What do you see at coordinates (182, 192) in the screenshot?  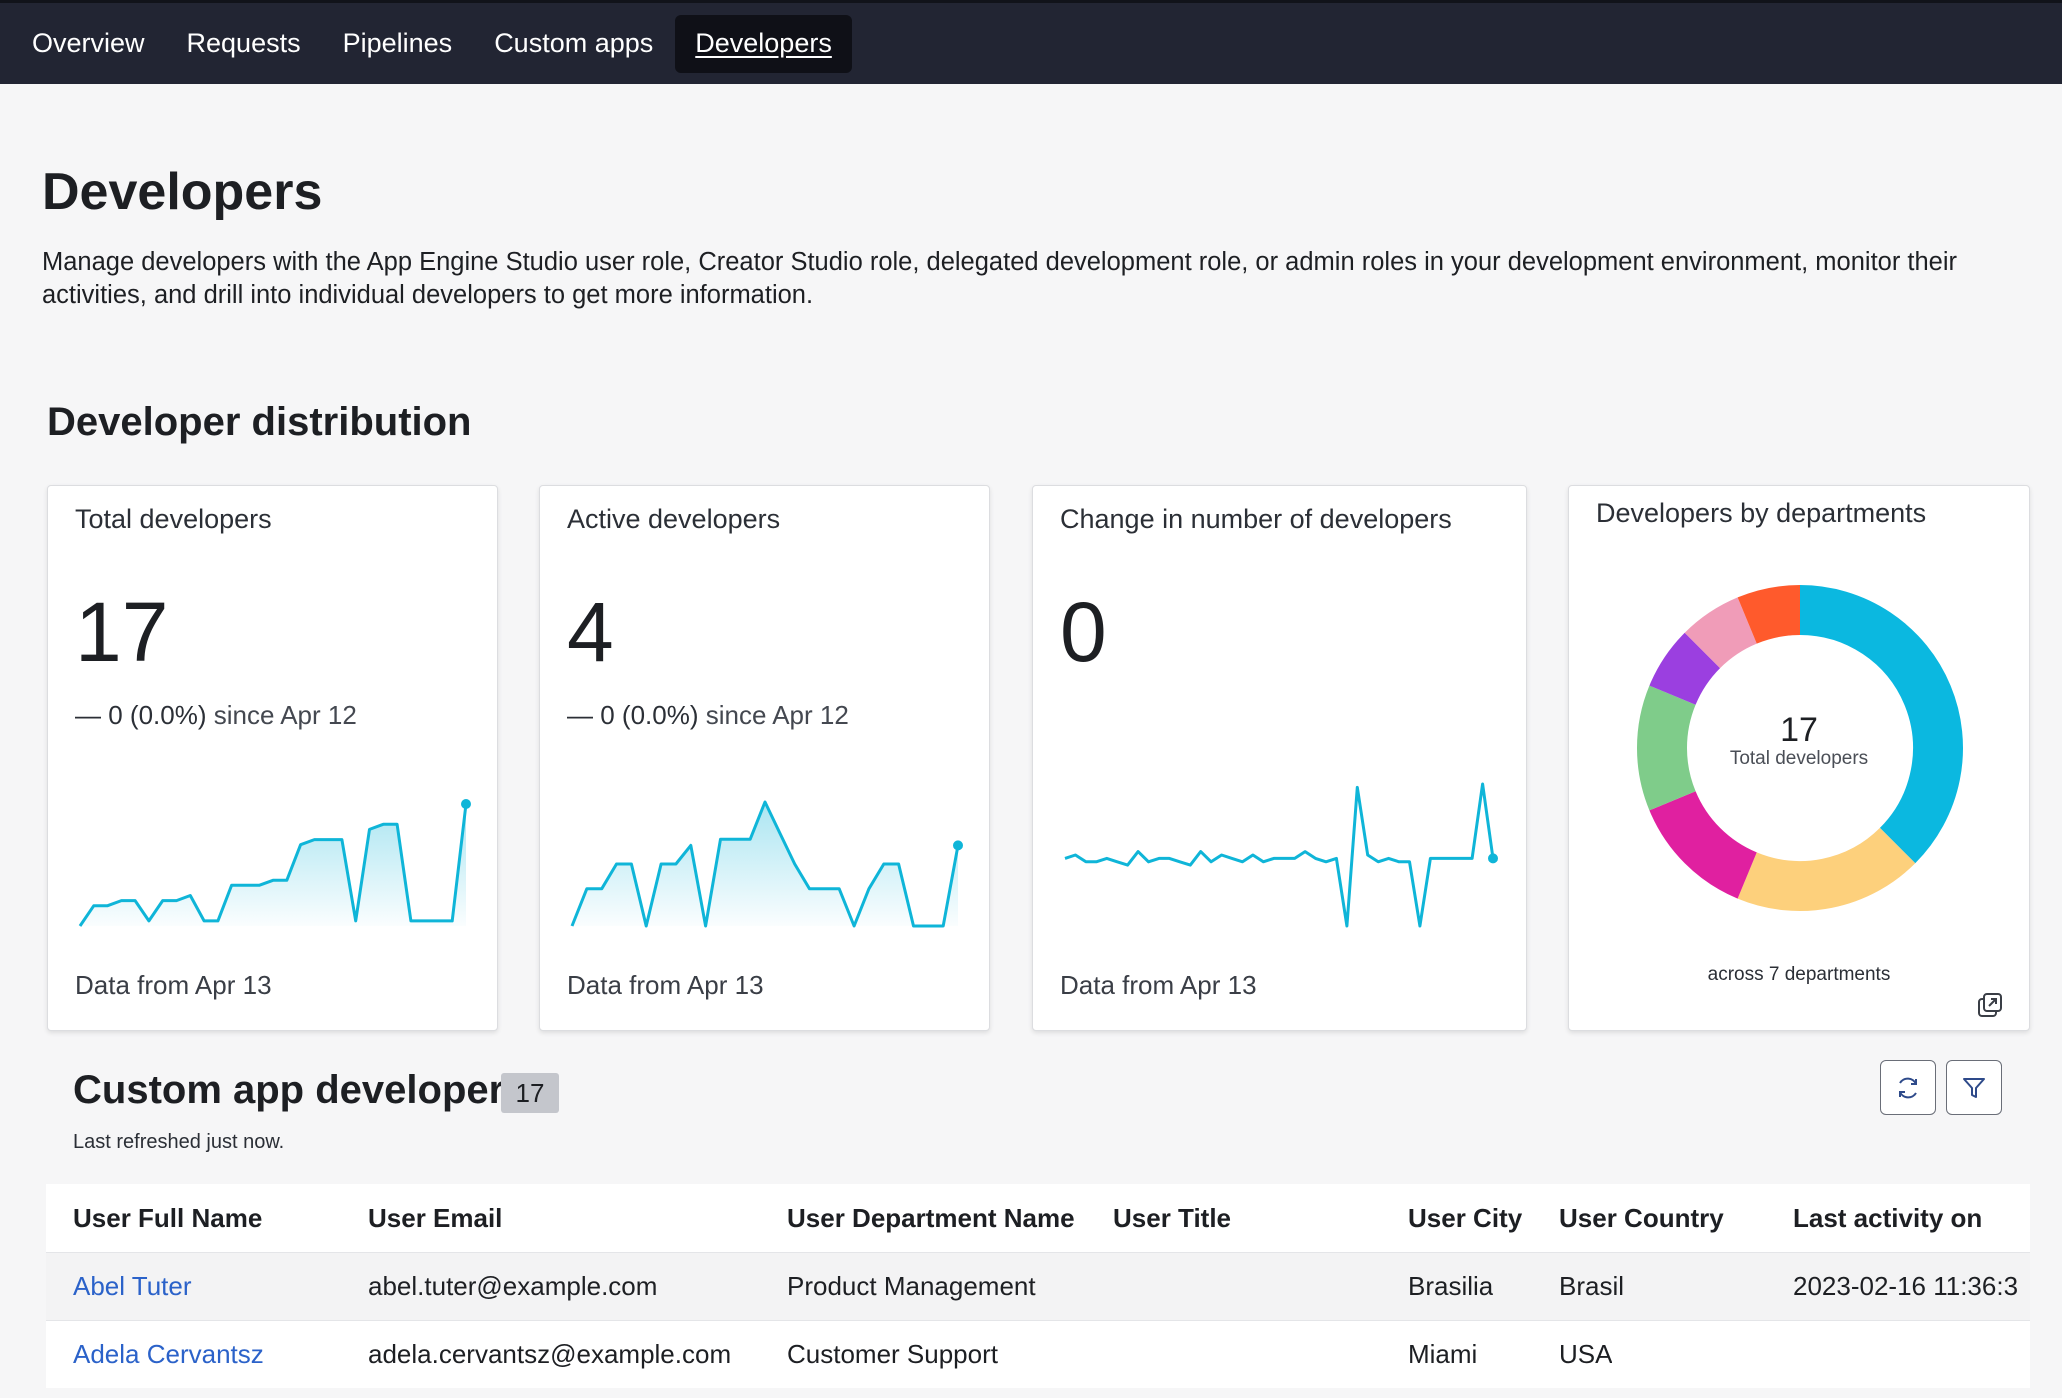 I see `page-title: Developers` at bounding box center [182, 192].